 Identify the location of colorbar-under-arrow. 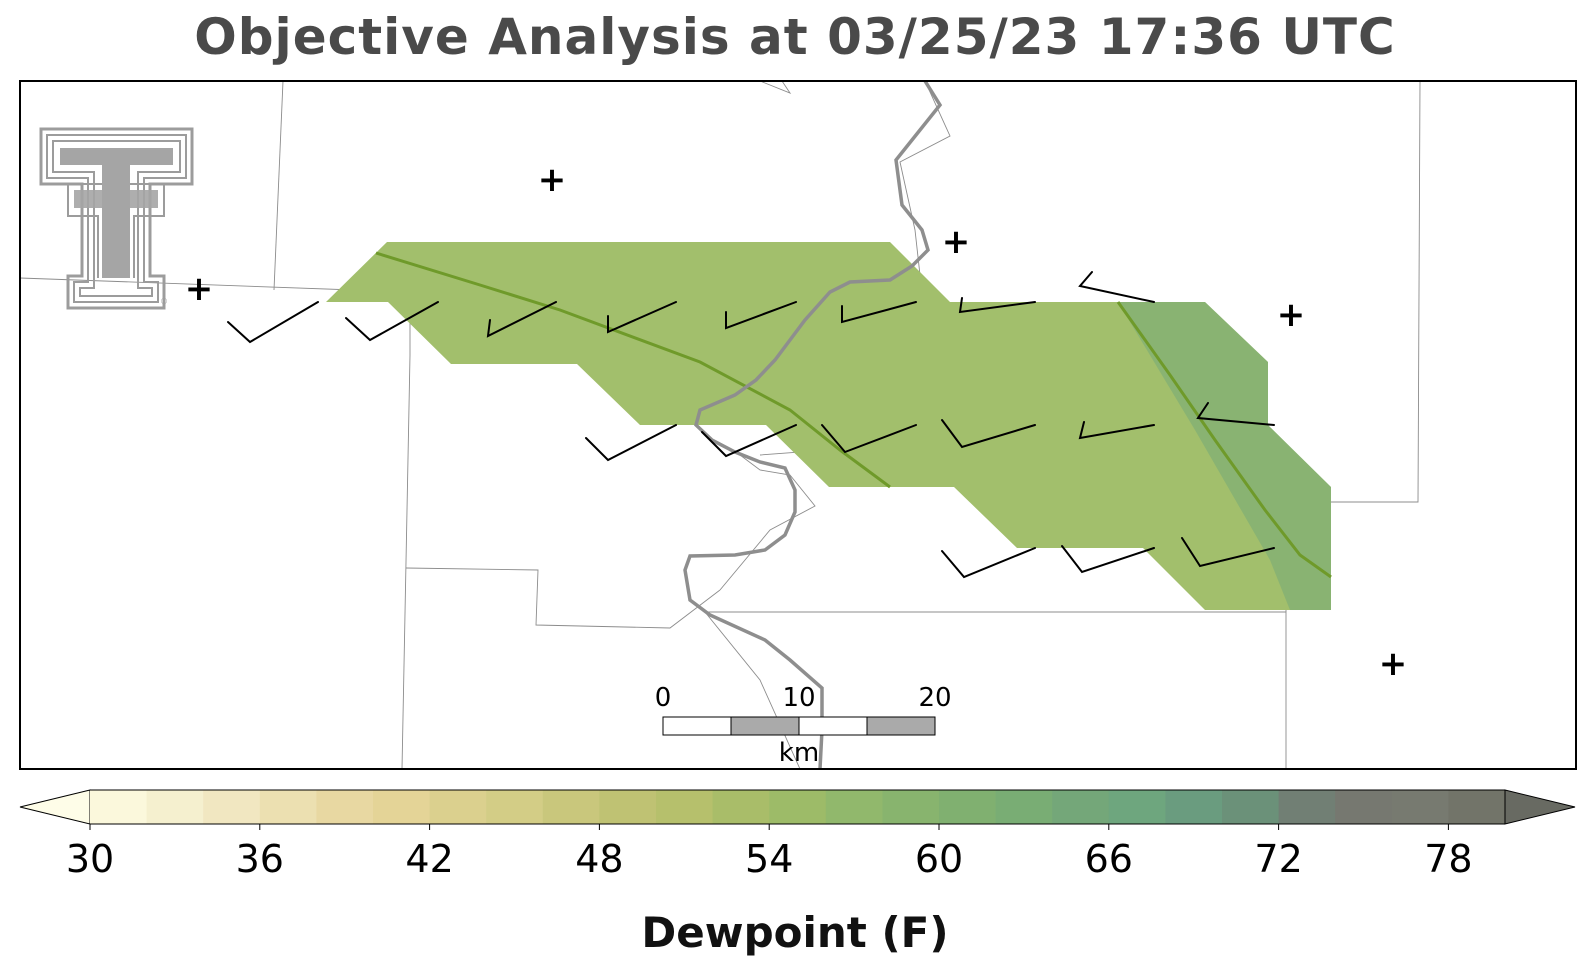
(55, 807).